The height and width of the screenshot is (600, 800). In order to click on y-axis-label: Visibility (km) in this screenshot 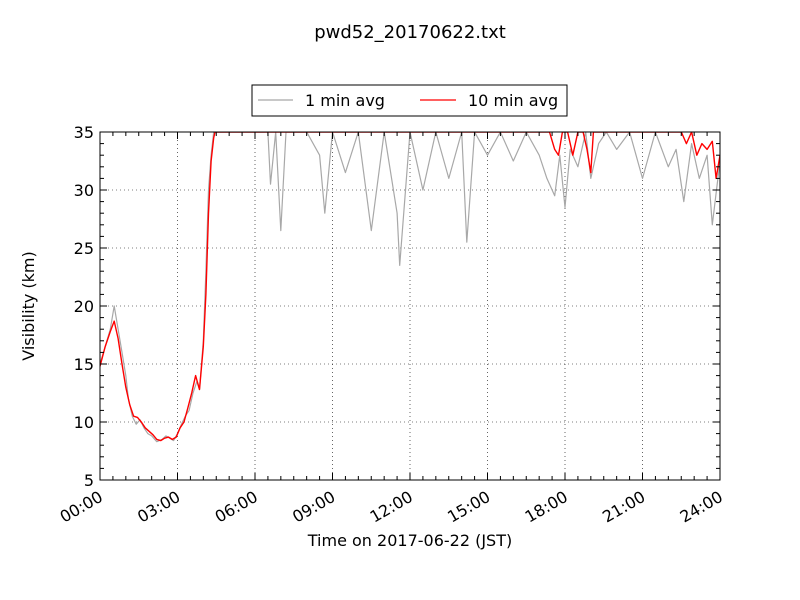, I will do `click(28, 305)`.